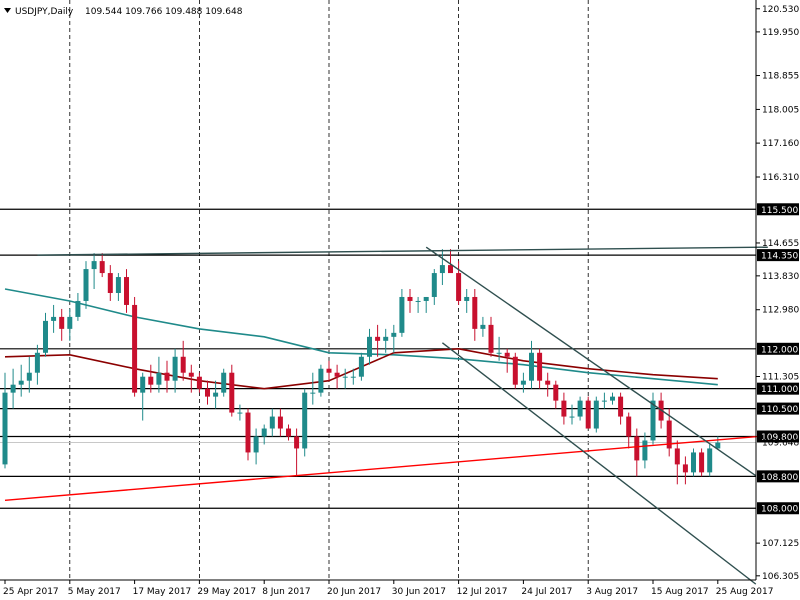 This screenshot has width=800, height=600. Describe the element at coordinates (780, 10) in the screenshot. I see `price-tick-label: 120.530` at that location.